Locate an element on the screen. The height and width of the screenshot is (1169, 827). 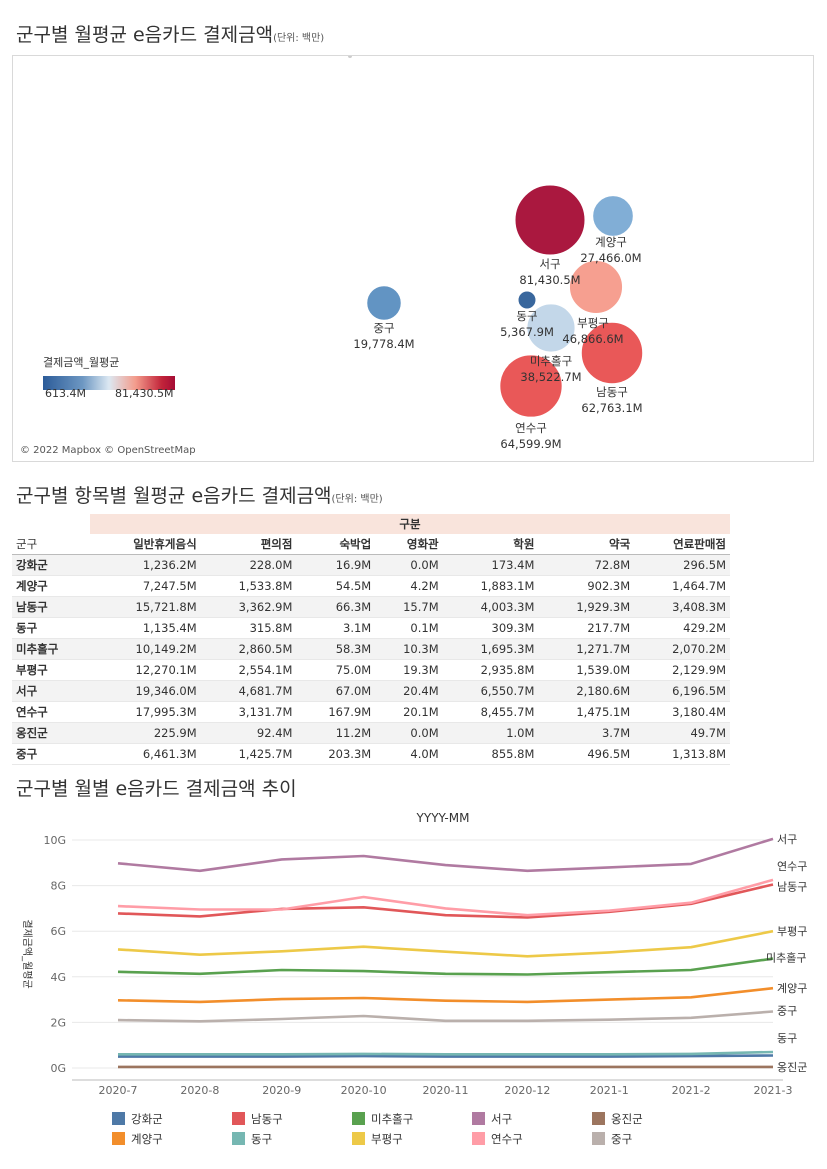
end-label-0: 서구 is located at coordinates (787, 839).